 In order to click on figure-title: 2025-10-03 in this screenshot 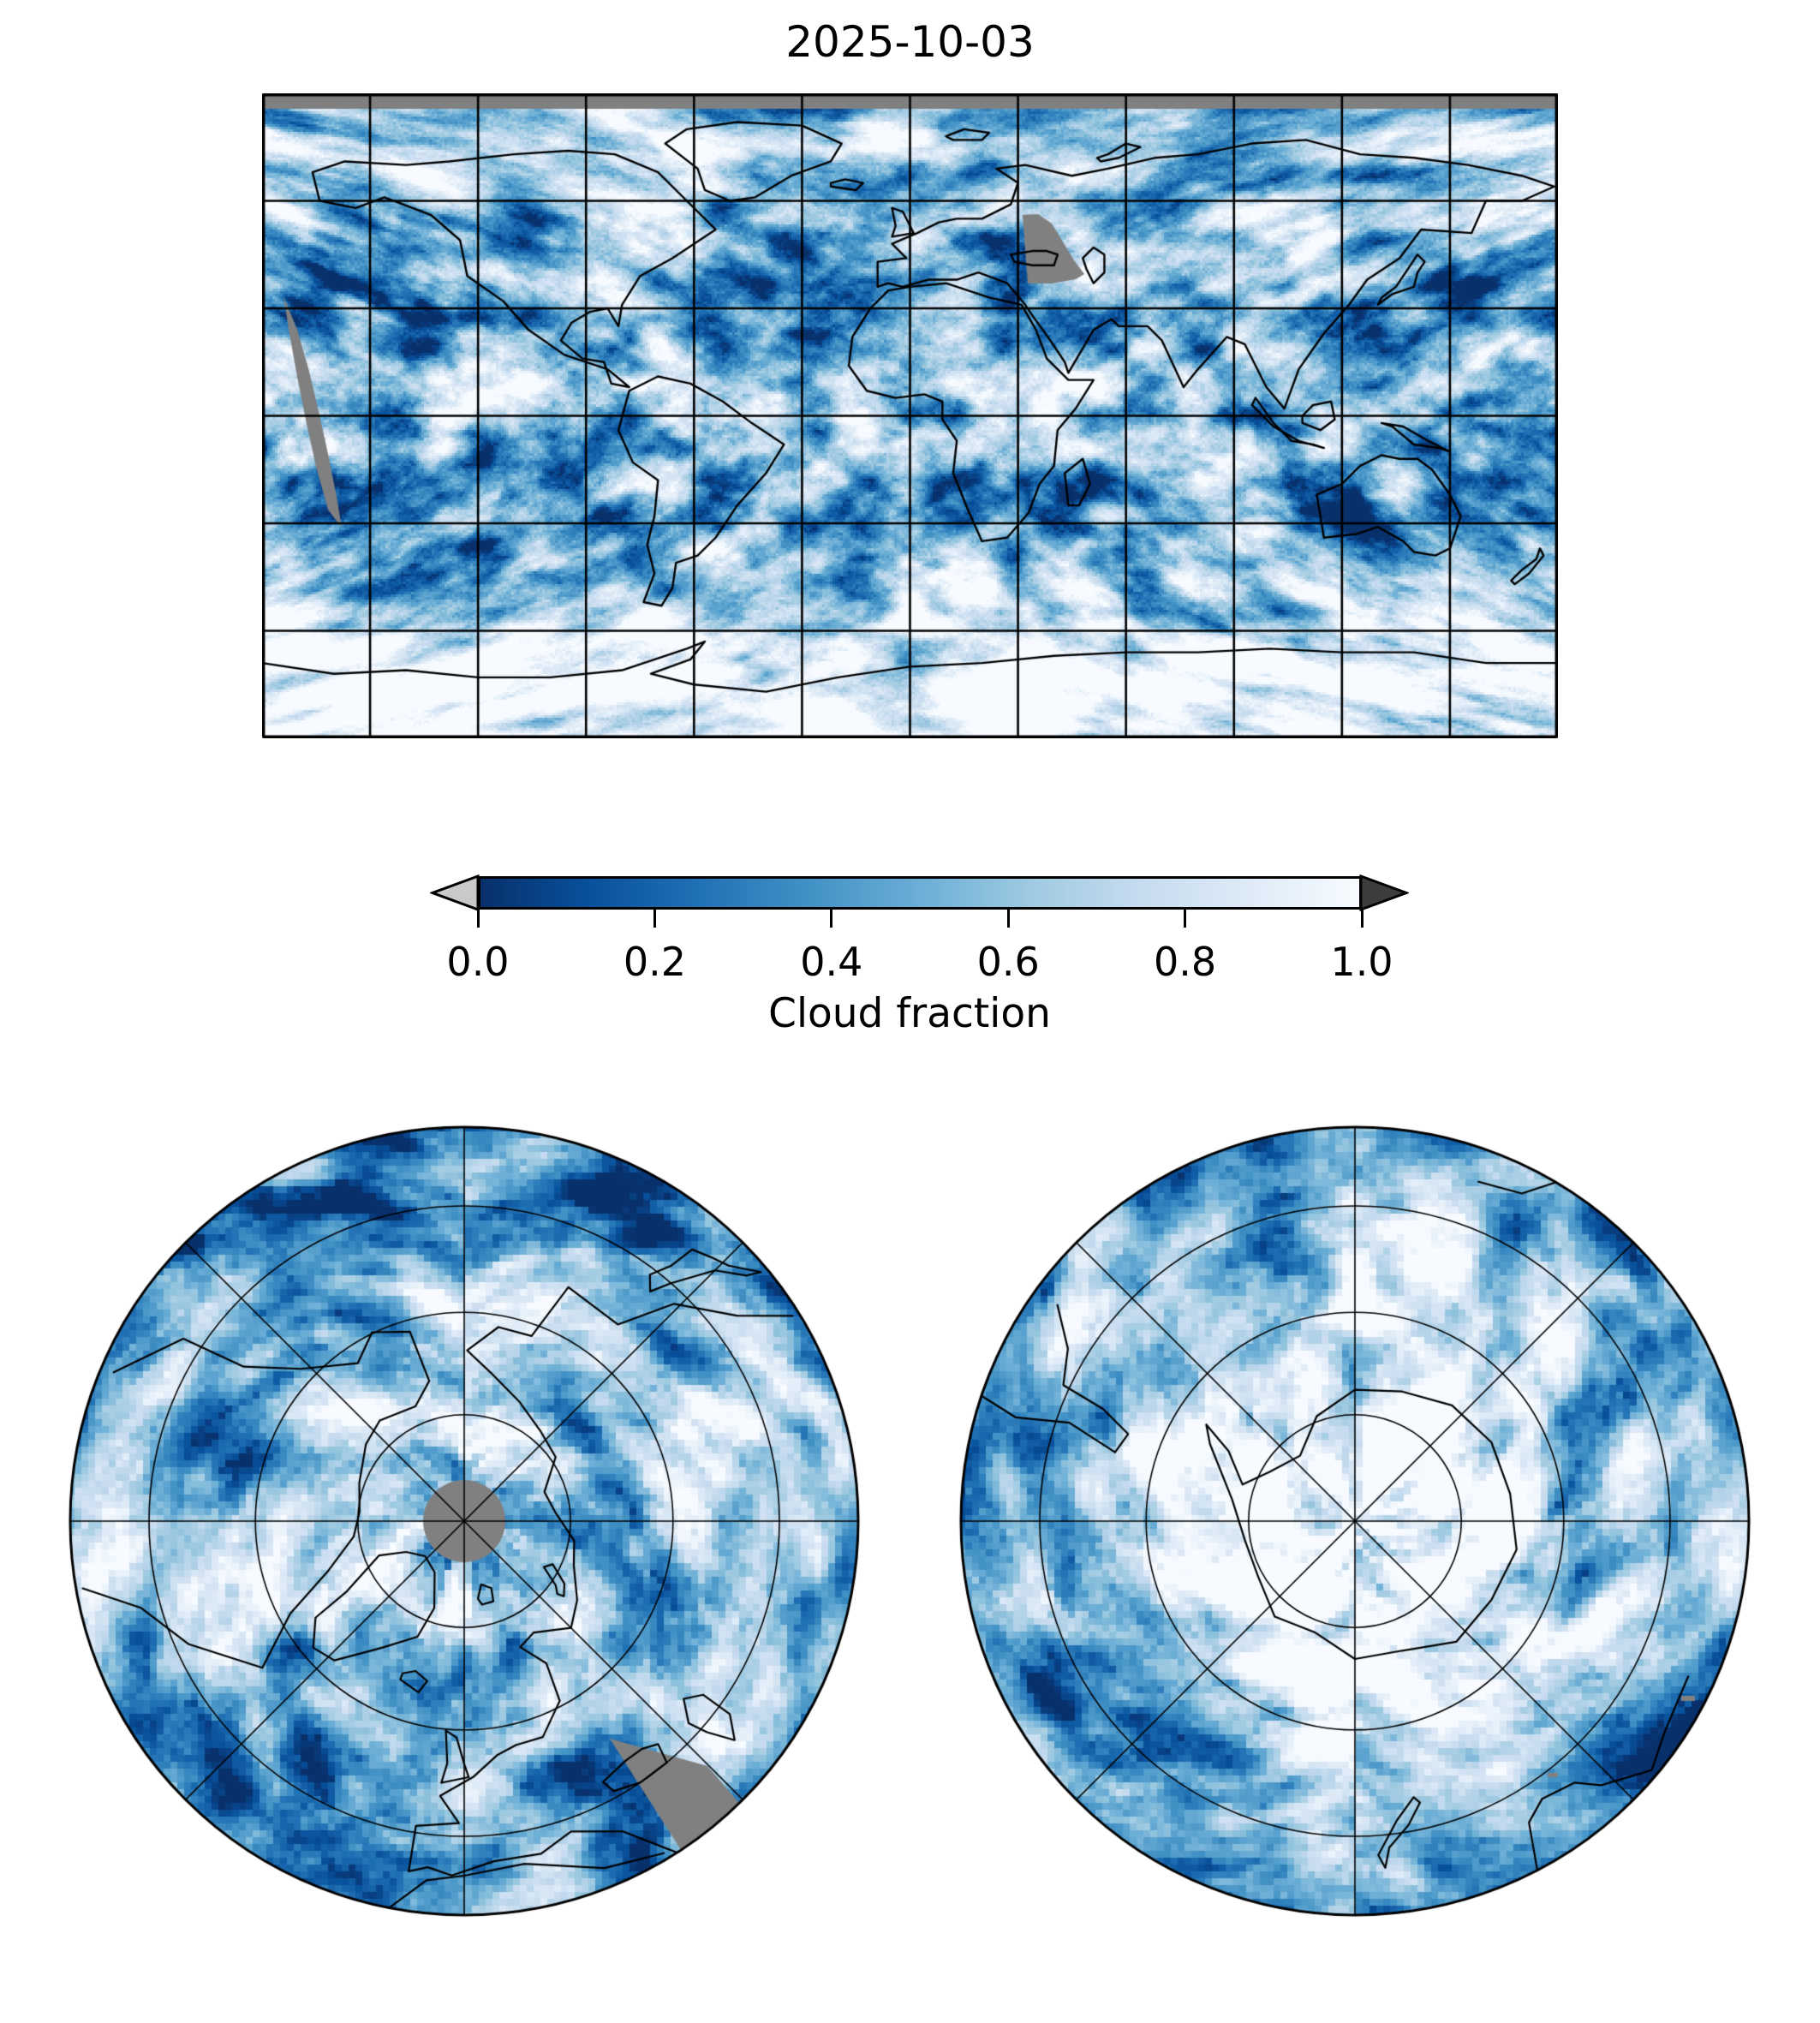, I will do `click(910, 42)`.